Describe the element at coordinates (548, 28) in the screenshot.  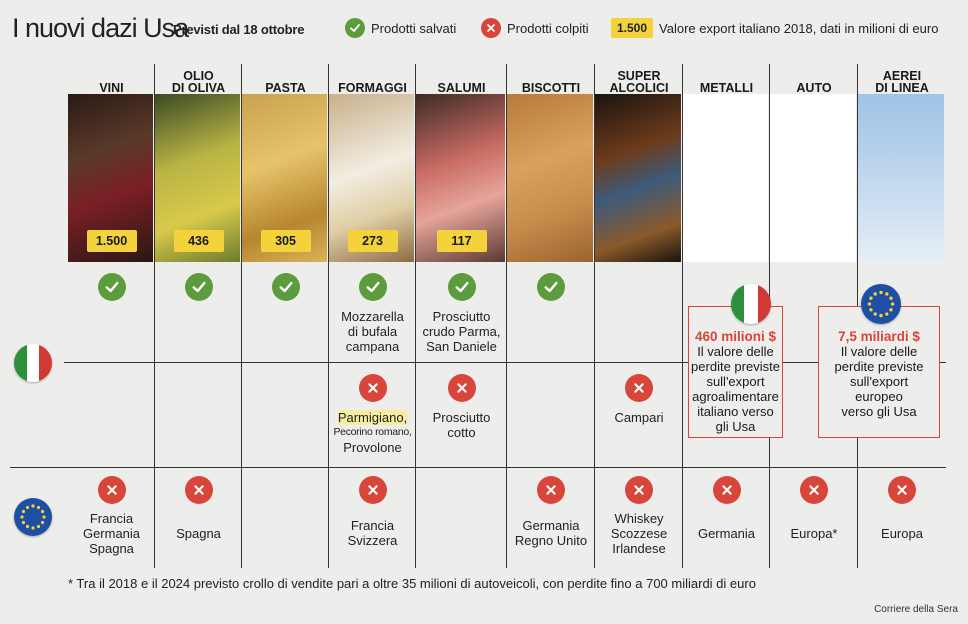
I see `legend-hit-label: Prodotti colpiti` at that location.